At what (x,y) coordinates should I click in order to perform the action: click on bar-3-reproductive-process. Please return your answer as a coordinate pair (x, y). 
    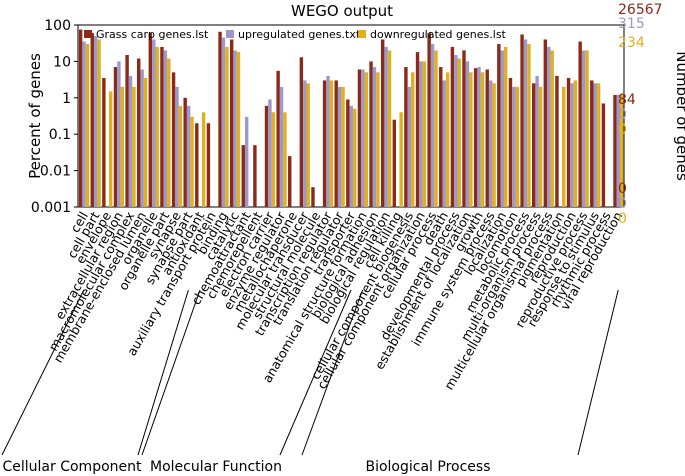
    Looking at the image, I should click on (587, 129).